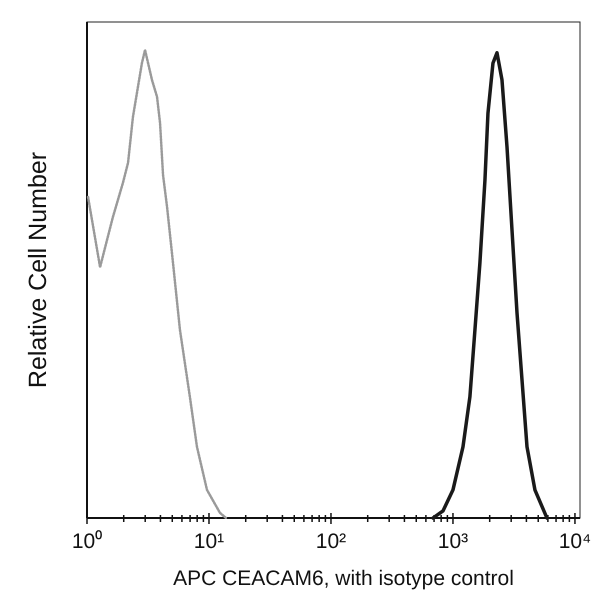 The height and width of the screenshot is (600, 600). I want to click on y-axis-title: Relative Cell Number, so click(38, 270).